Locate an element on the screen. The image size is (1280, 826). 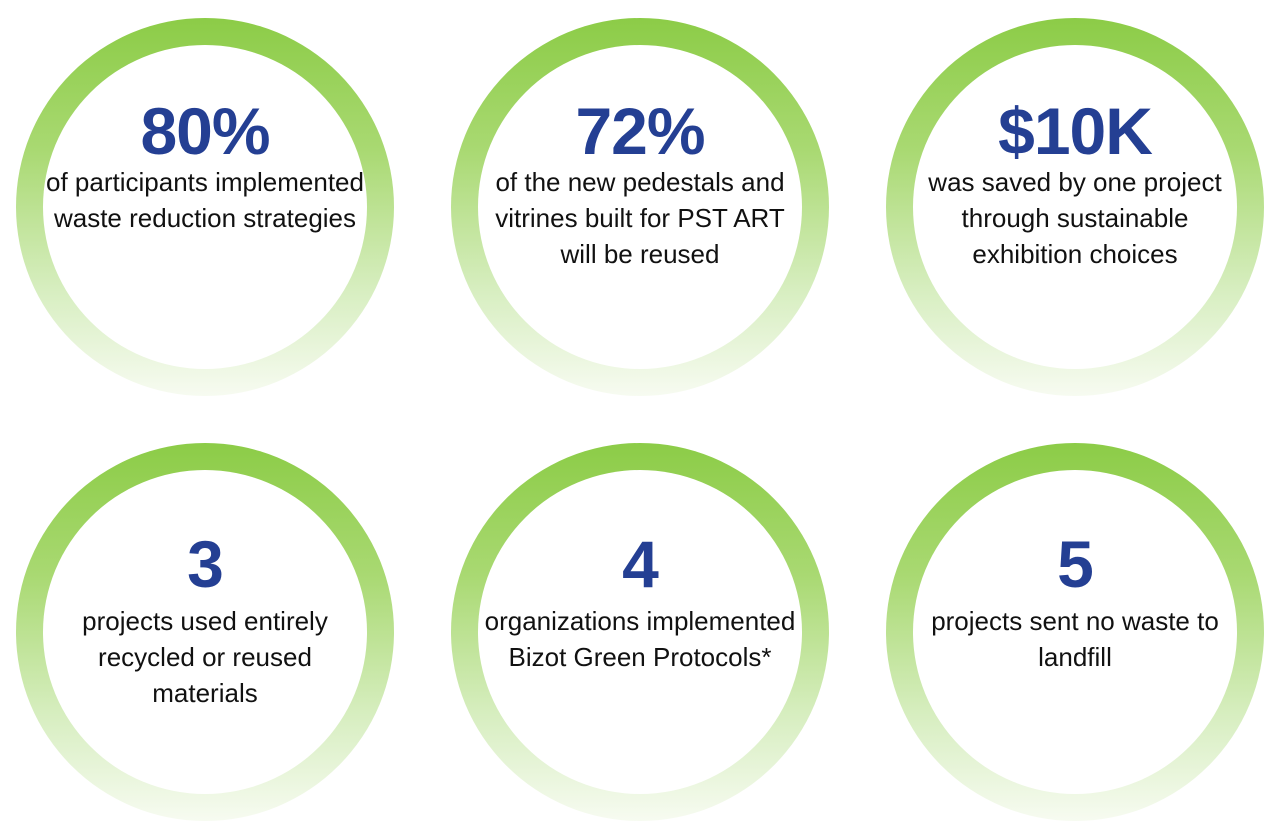
stat-value: 72% is located at coordinates (640, 131).